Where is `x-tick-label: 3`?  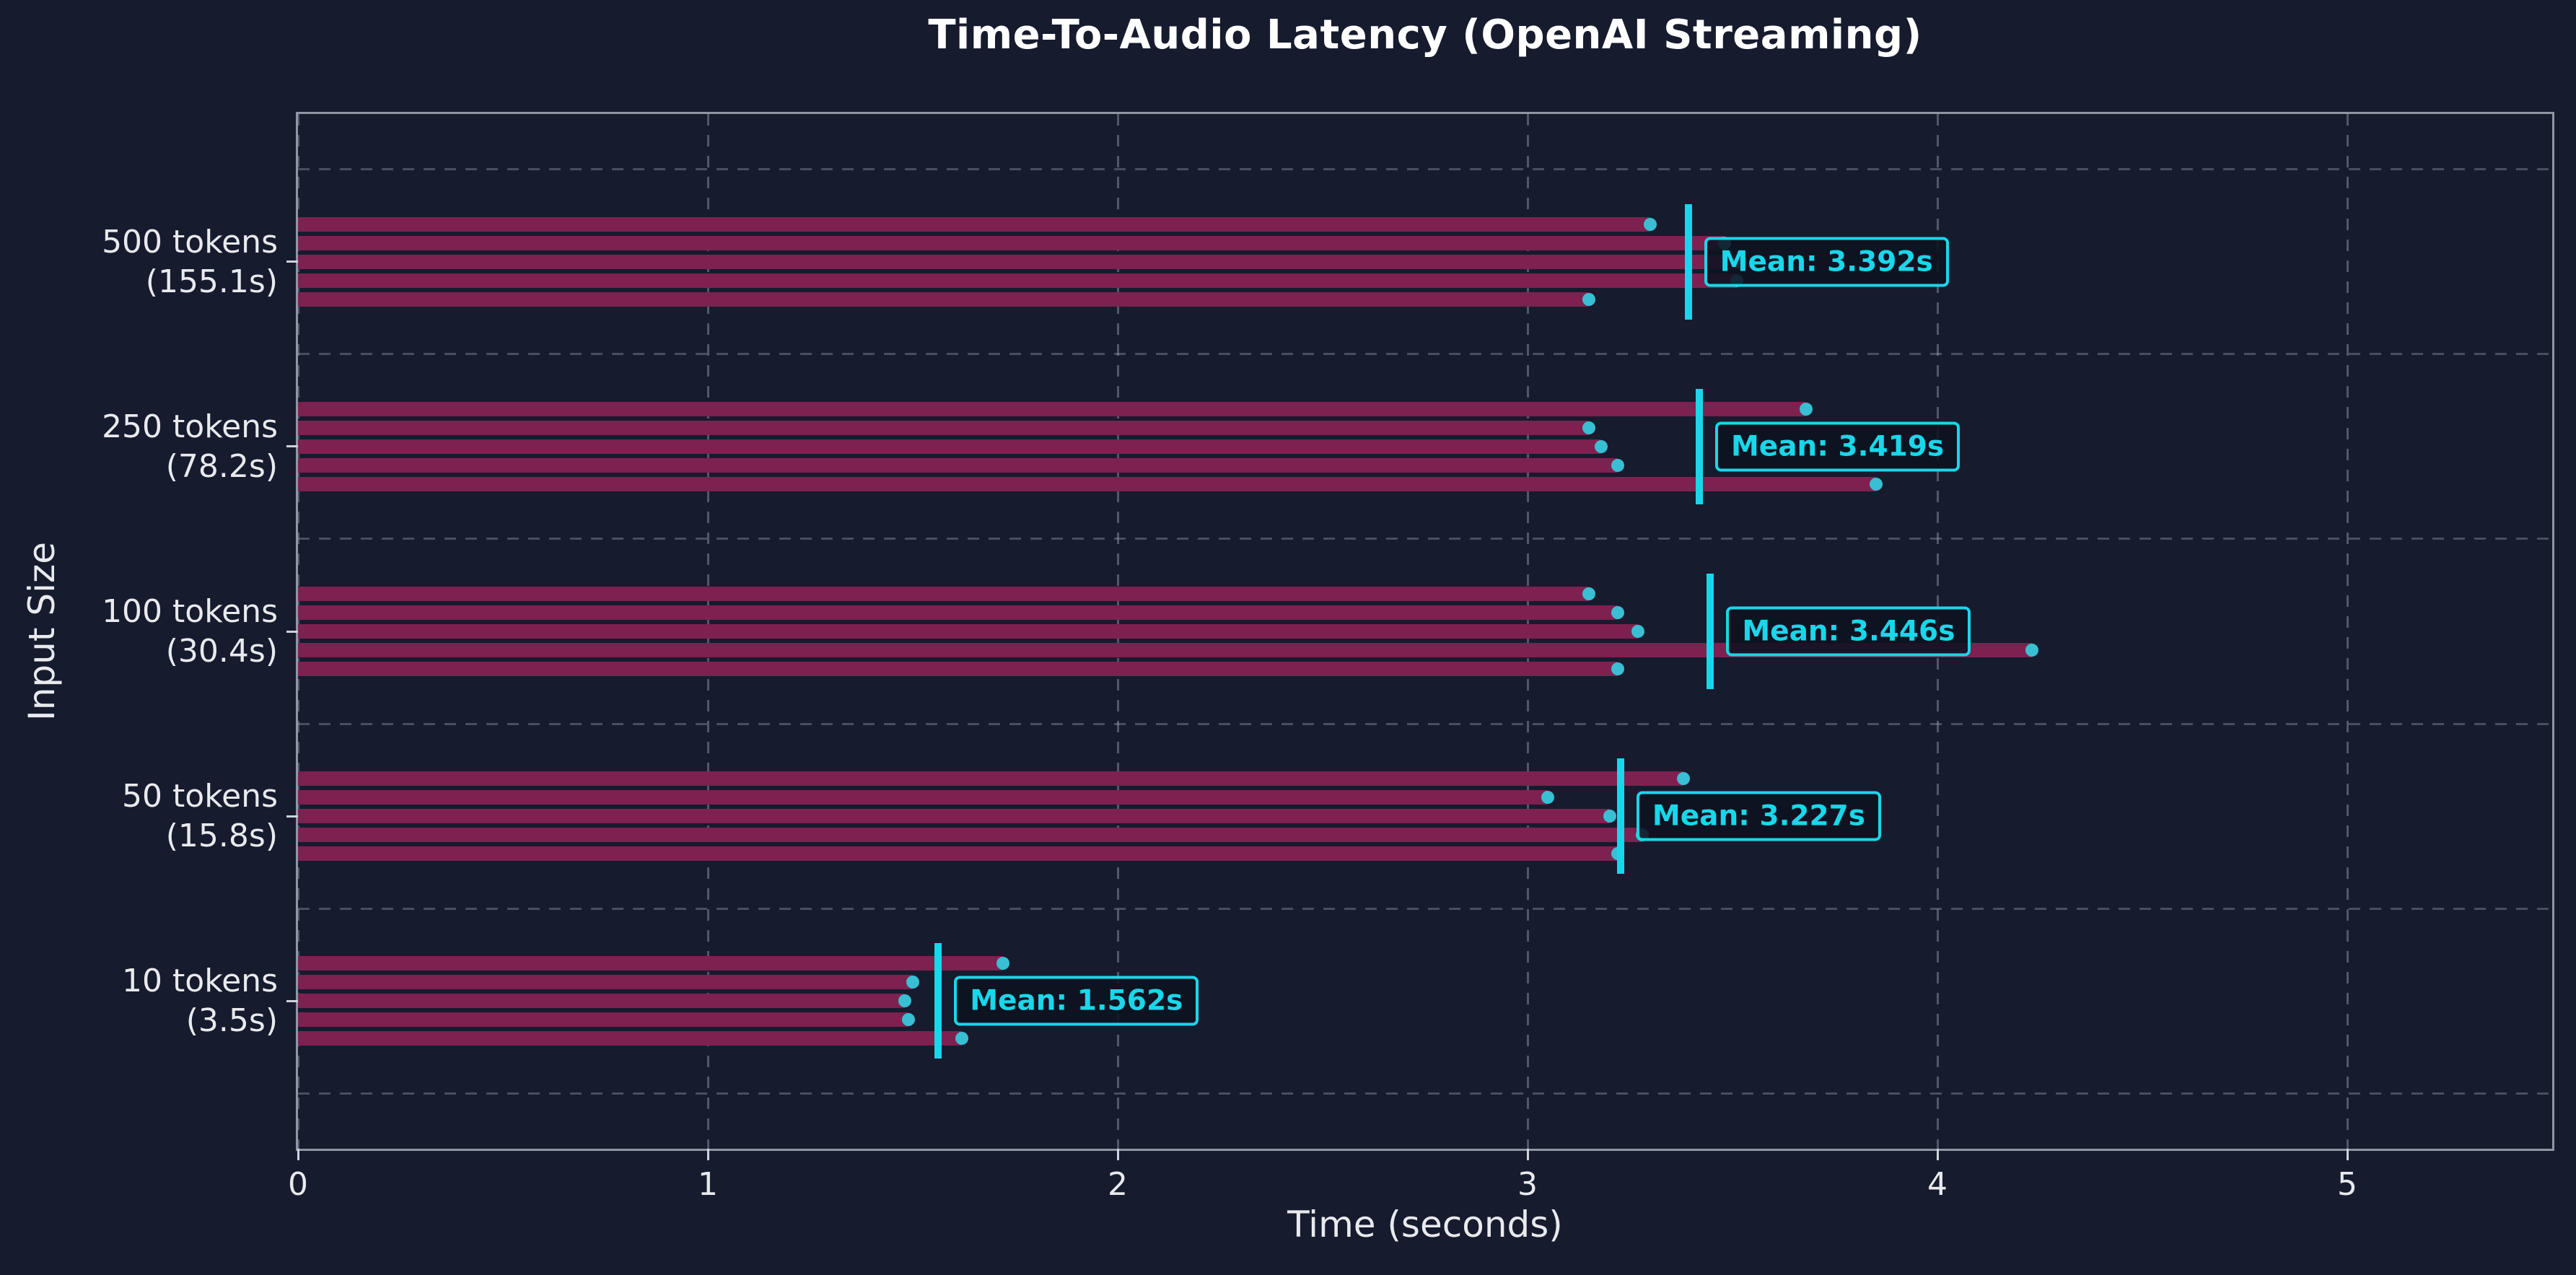
x-tick-label: 3 is located at coordinates (1528, 1185).